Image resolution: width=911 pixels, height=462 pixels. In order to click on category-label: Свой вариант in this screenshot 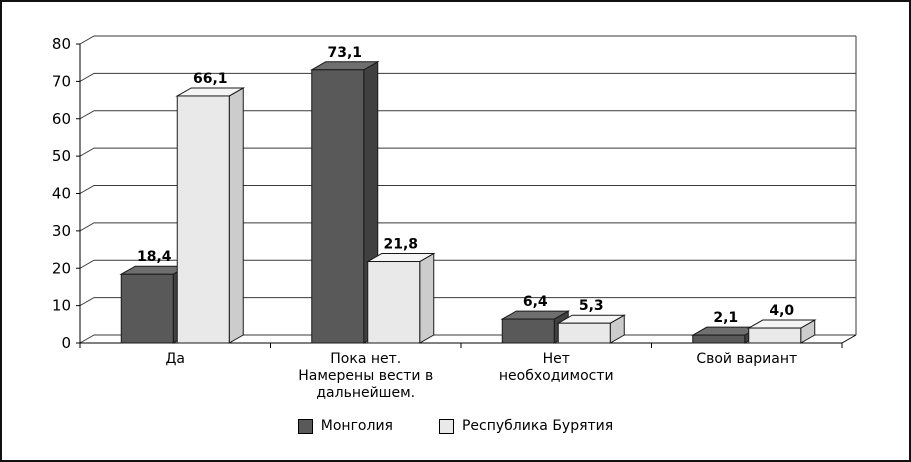, I will do `click(746, 359)`.